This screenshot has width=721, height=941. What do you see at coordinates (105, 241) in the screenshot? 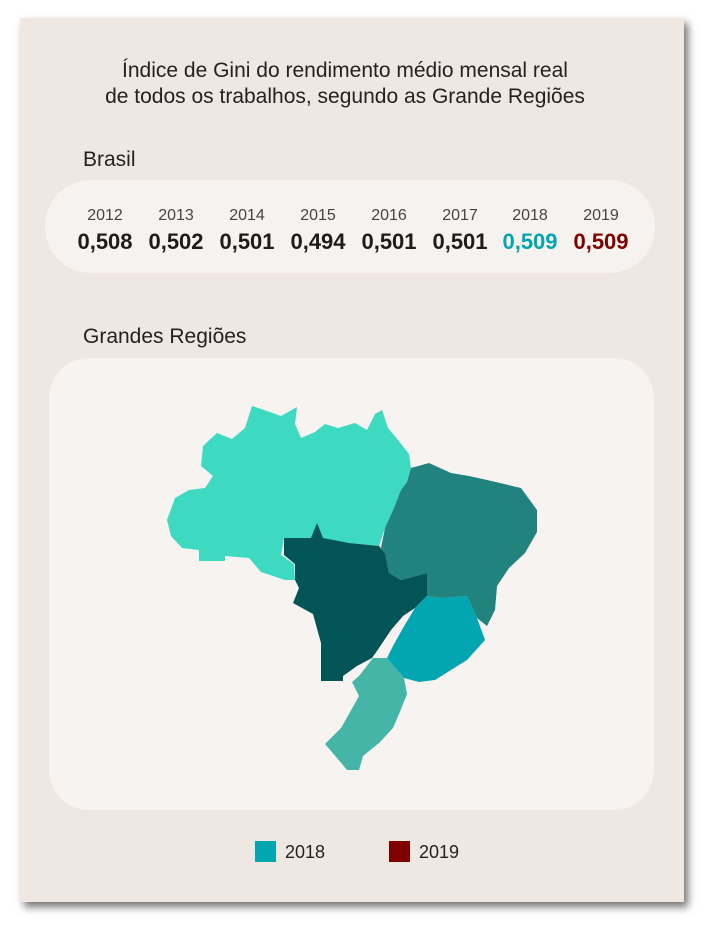
I see `gini-value: 0,508` at bounding box center [105, 241].